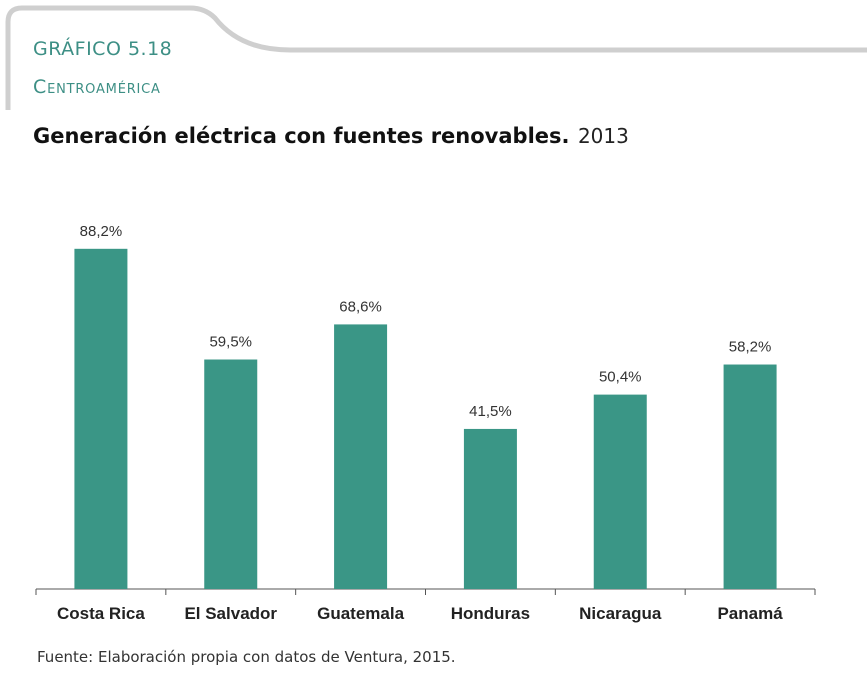  What do you see at coordinates (101, 231) in the screenshot?
I see `data-label: 88,2%` at bounding box center [101, 231].